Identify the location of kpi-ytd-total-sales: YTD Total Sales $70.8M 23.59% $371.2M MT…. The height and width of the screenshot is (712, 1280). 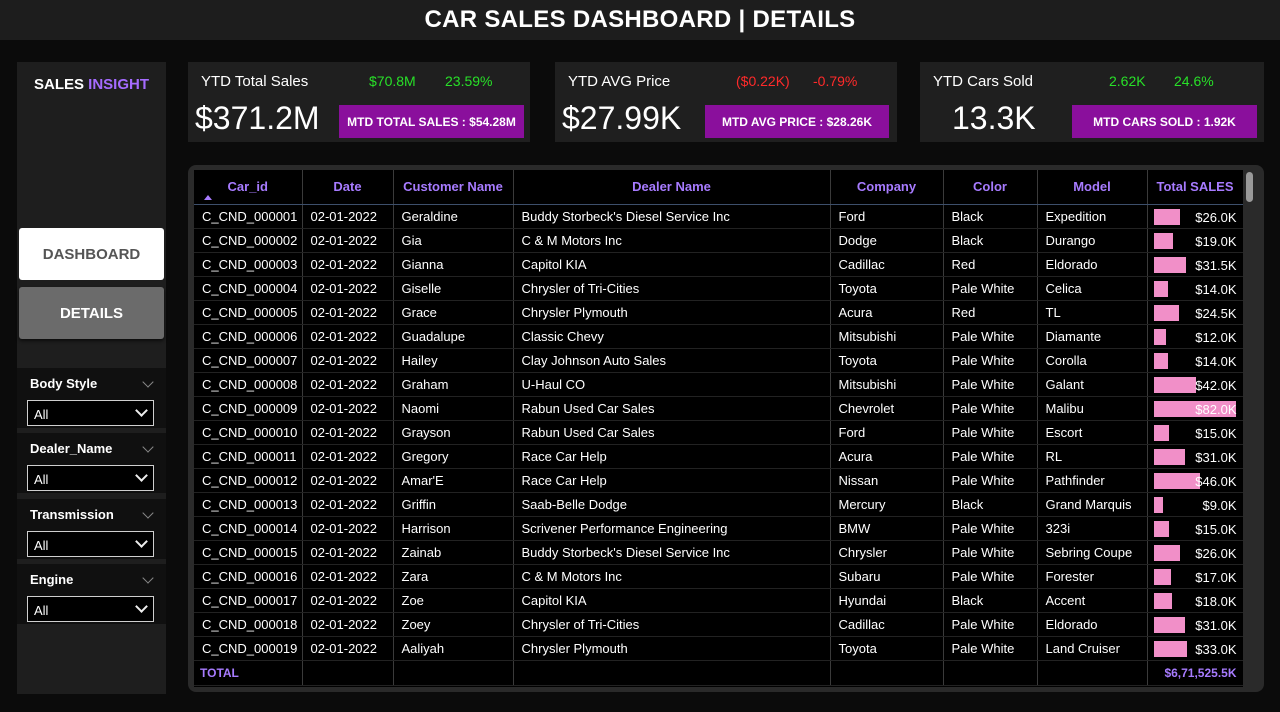
(359, 102).